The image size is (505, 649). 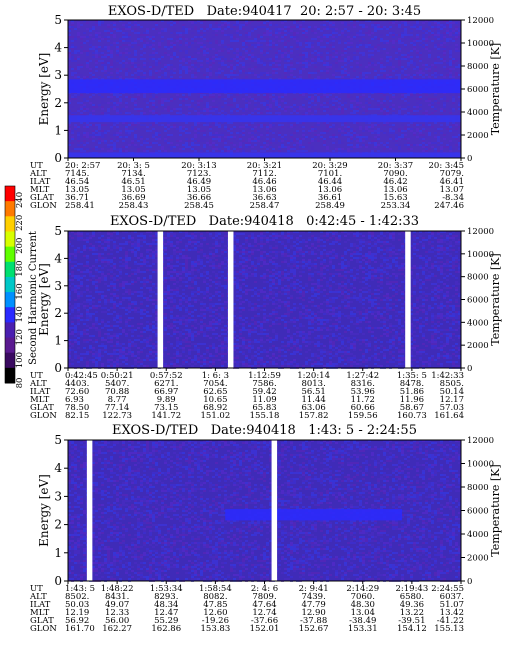 What do you see at coordinates (166, 629) in the screenshot?
I see `ephemeris-value: 162.86` at bounding box center [166, 629].